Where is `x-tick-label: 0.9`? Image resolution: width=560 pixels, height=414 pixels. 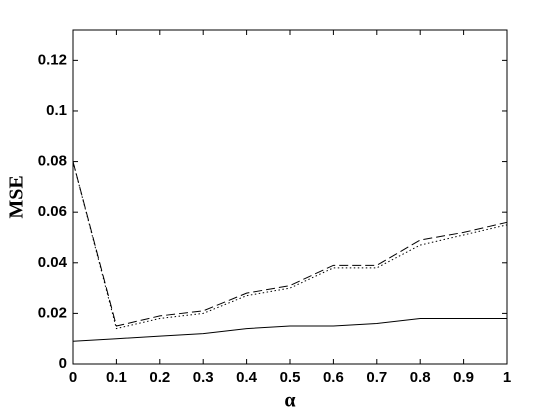
x-tick-label: 0.9 is located at coordinates (463, 377).